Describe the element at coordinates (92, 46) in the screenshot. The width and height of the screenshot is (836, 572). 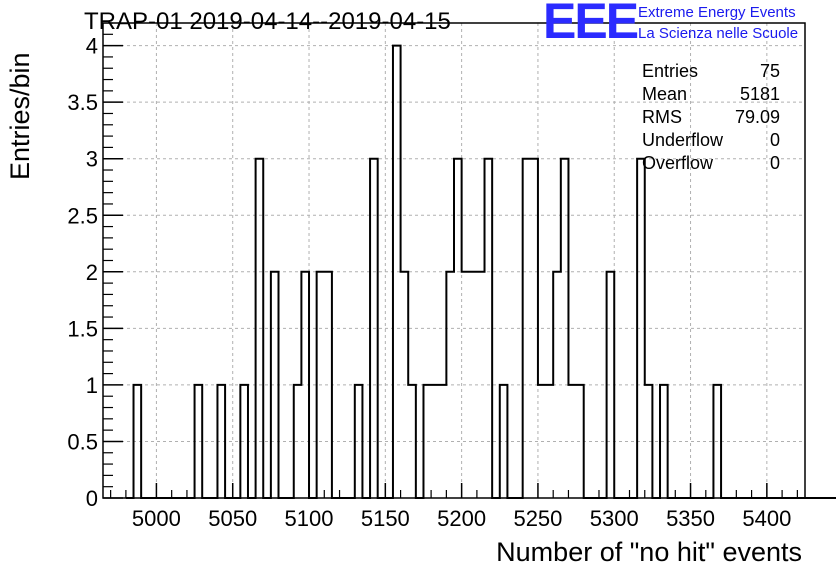
I see `y-tick-label: 4` at that location.